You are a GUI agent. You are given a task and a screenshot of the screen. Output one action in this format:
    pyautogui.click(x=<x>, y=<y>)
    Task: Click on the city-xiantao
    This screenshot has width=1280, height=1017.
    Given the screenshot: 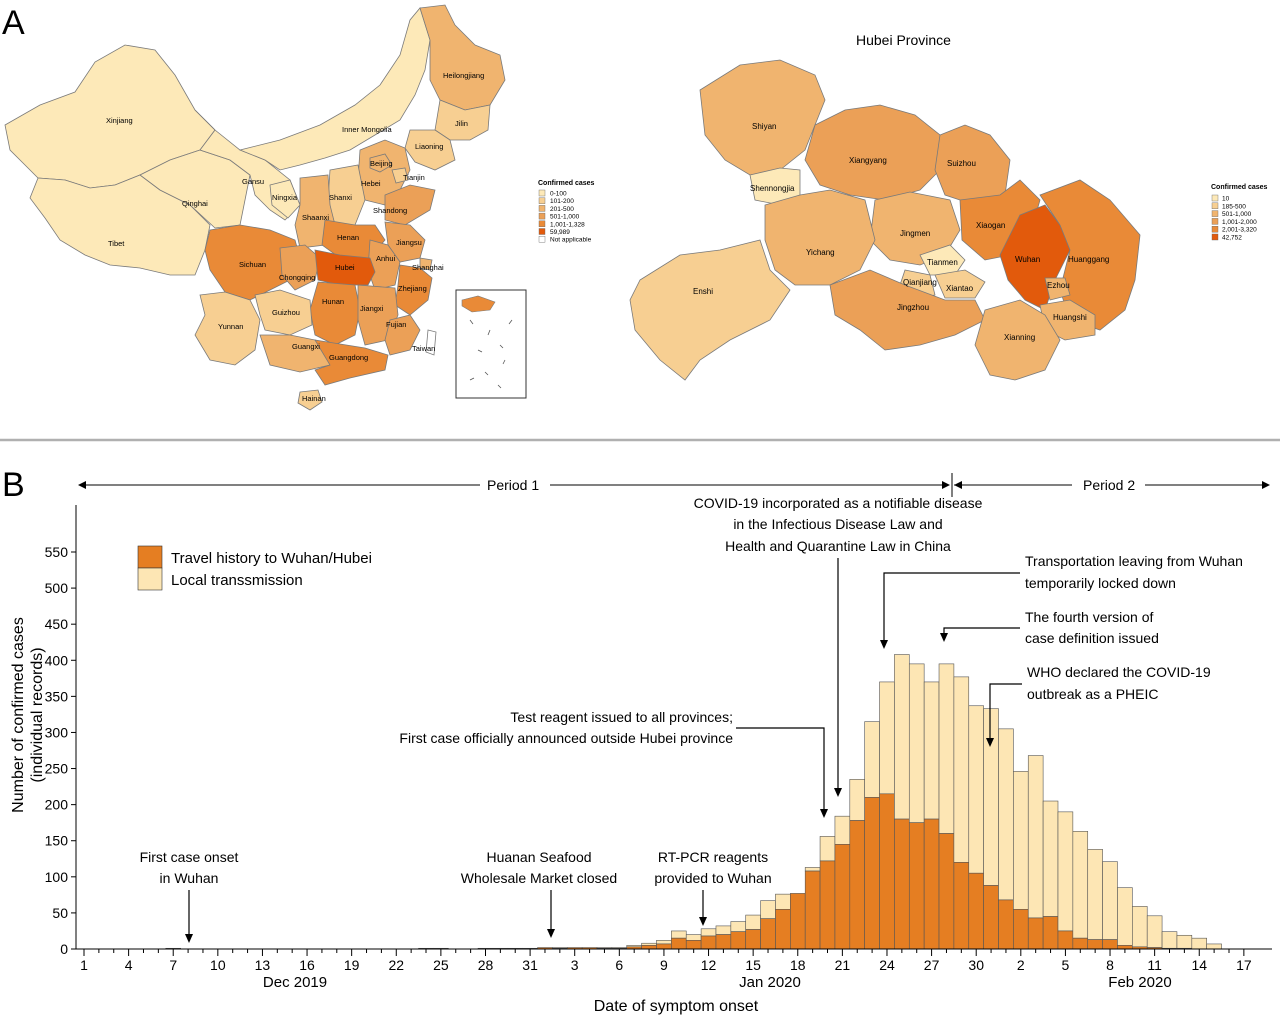 What is the action you would take?
    pyautogui.click(x=960, y=284)
    